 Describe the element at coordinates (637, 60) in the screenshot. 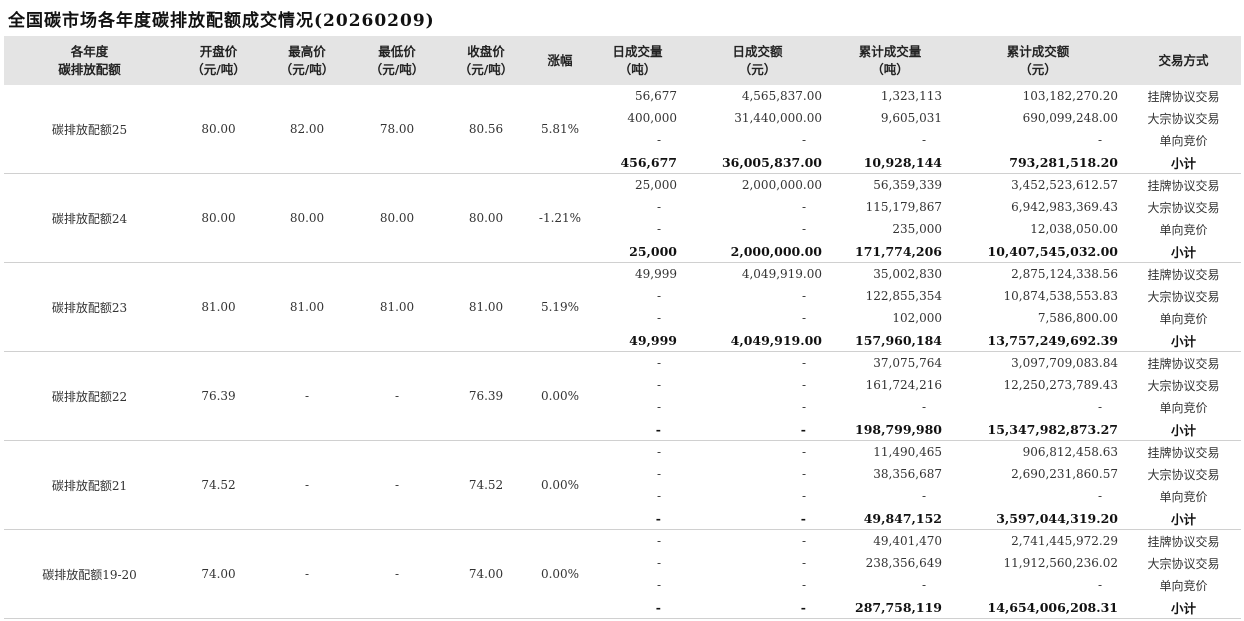

I see `header-daily-volume: 日成交量 （吨）` at that location.